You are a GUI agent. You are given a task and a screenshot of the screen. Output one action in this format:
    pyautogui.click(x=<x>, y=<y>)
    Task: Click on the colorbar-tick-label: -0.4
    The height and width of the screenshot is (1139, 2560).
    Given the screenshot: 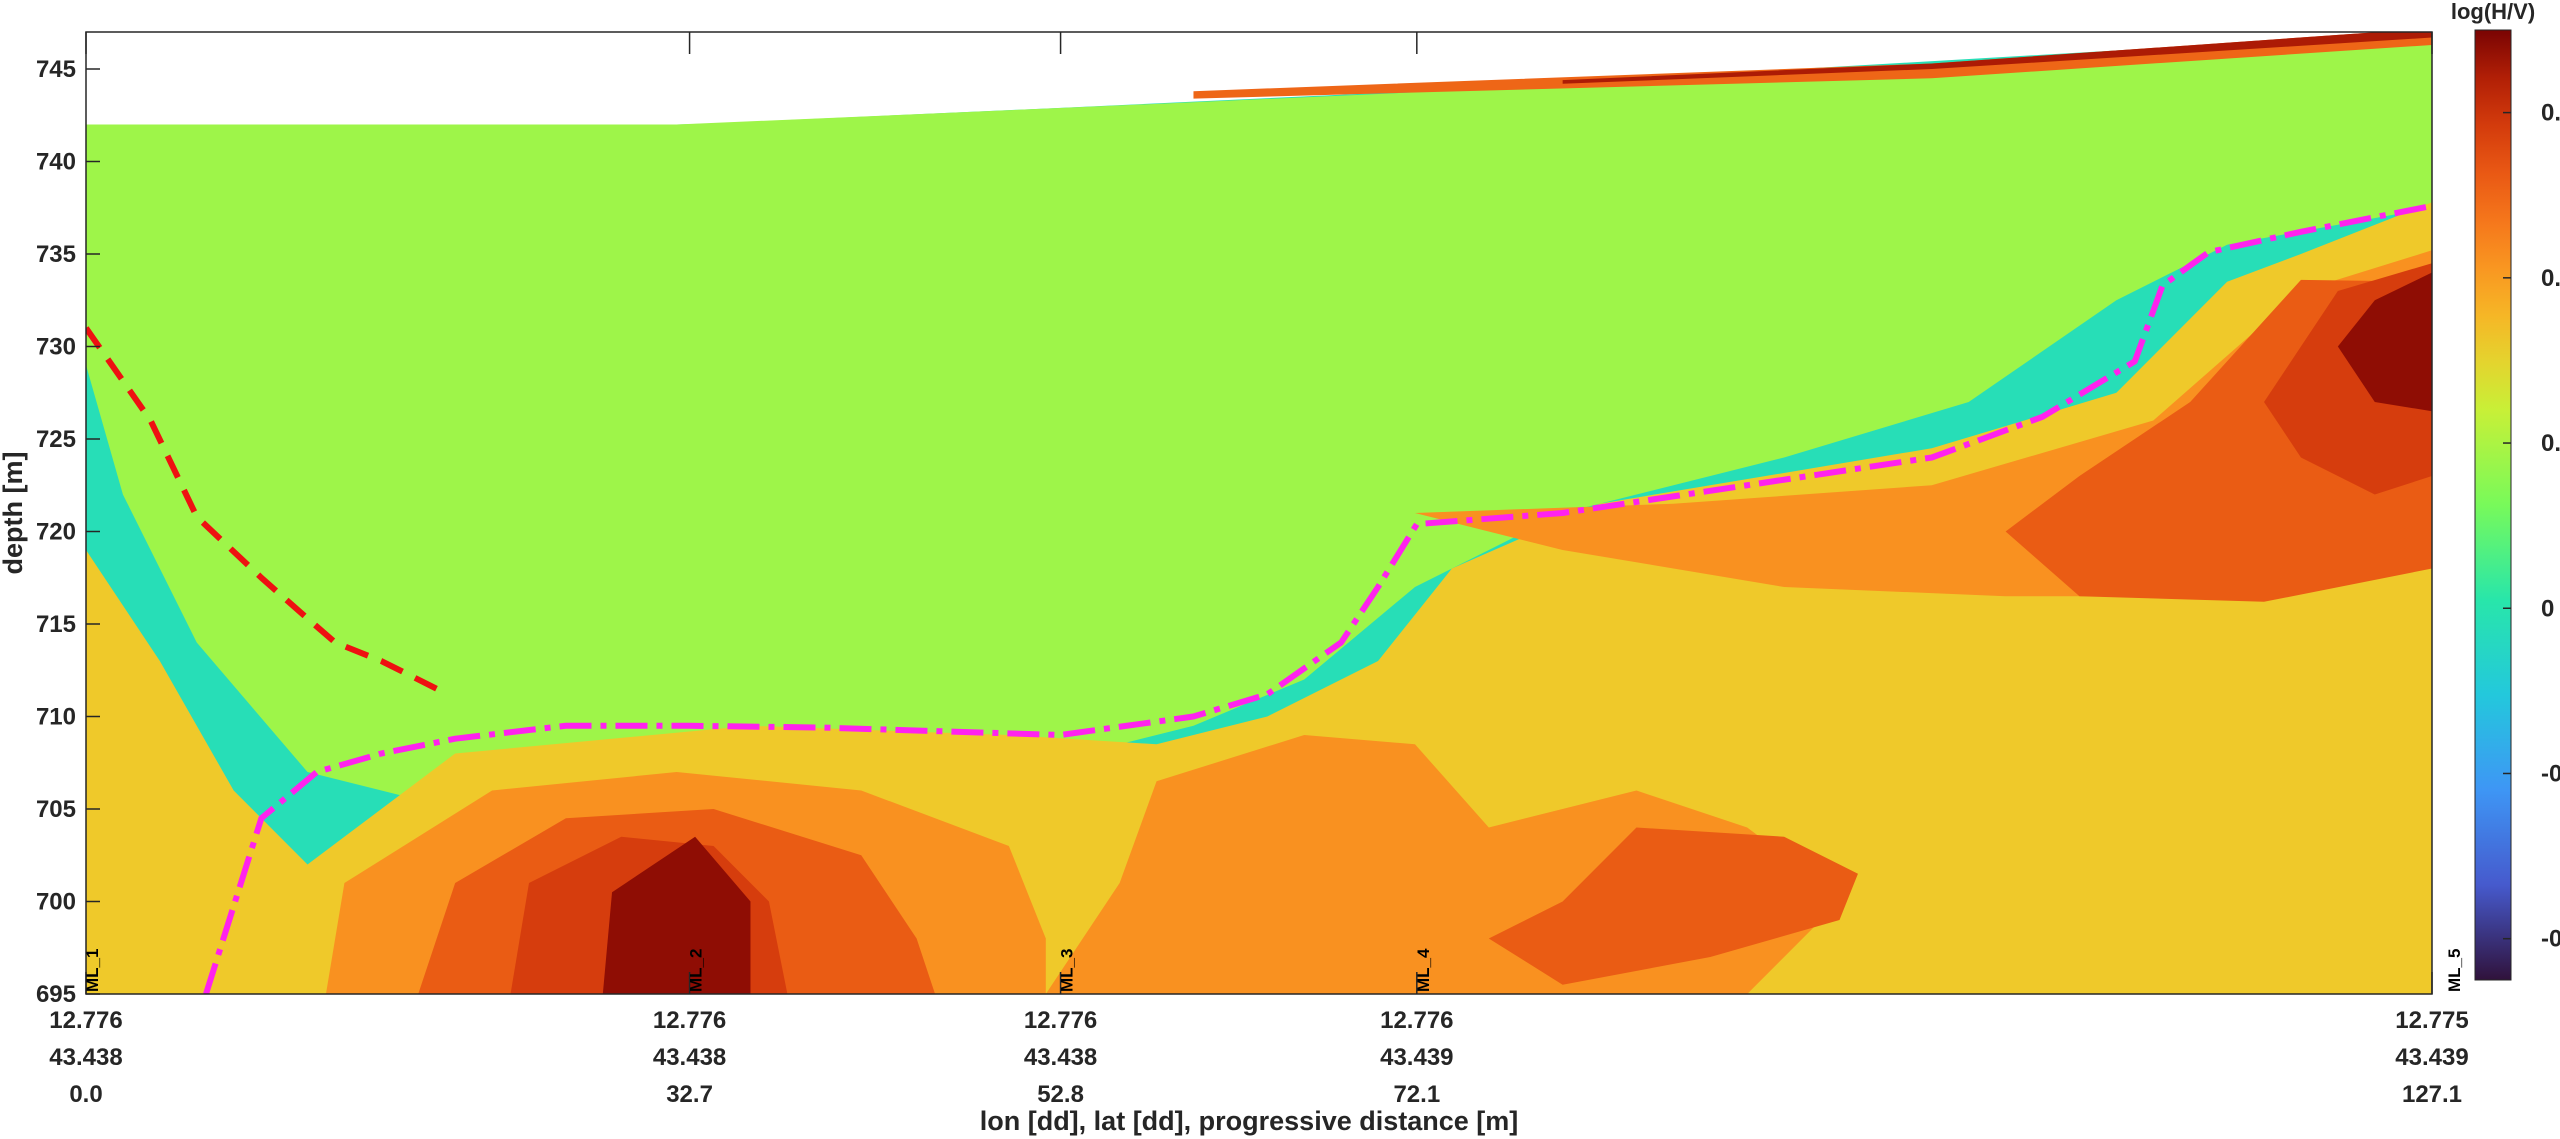 What is the action you would take?
    pyautogui.click(x=2550, y=939)
    